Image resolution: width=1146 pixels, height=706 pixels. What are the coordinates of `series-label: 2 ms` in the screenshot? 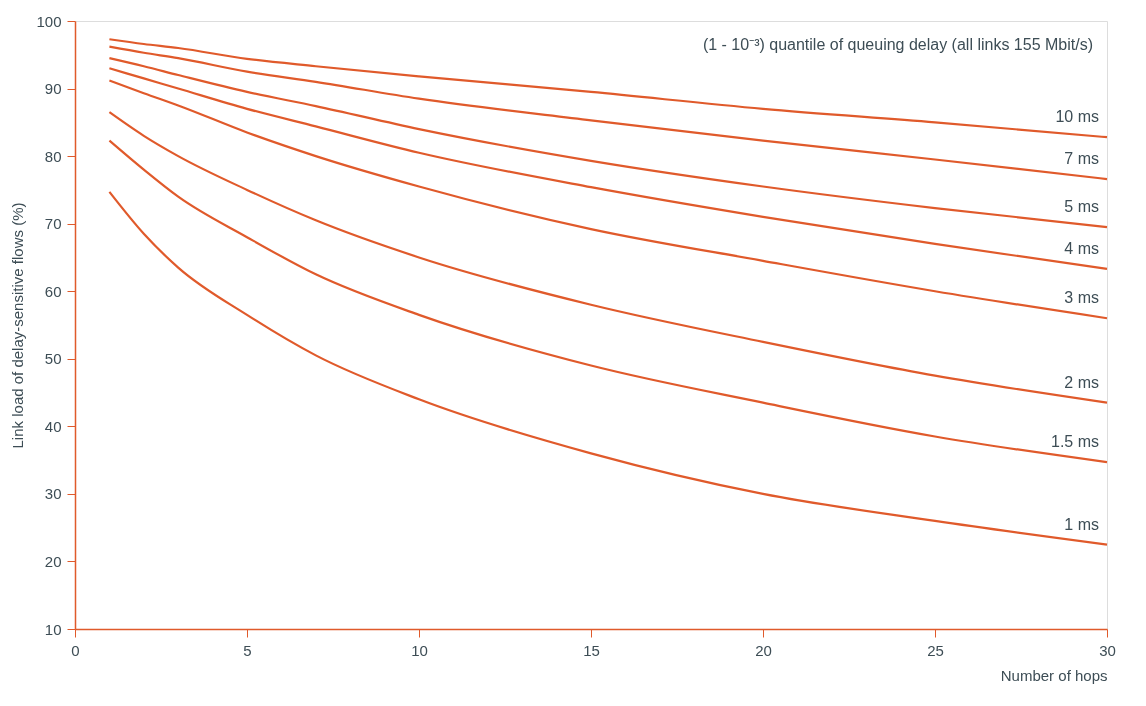 It's located at (1081, 382).